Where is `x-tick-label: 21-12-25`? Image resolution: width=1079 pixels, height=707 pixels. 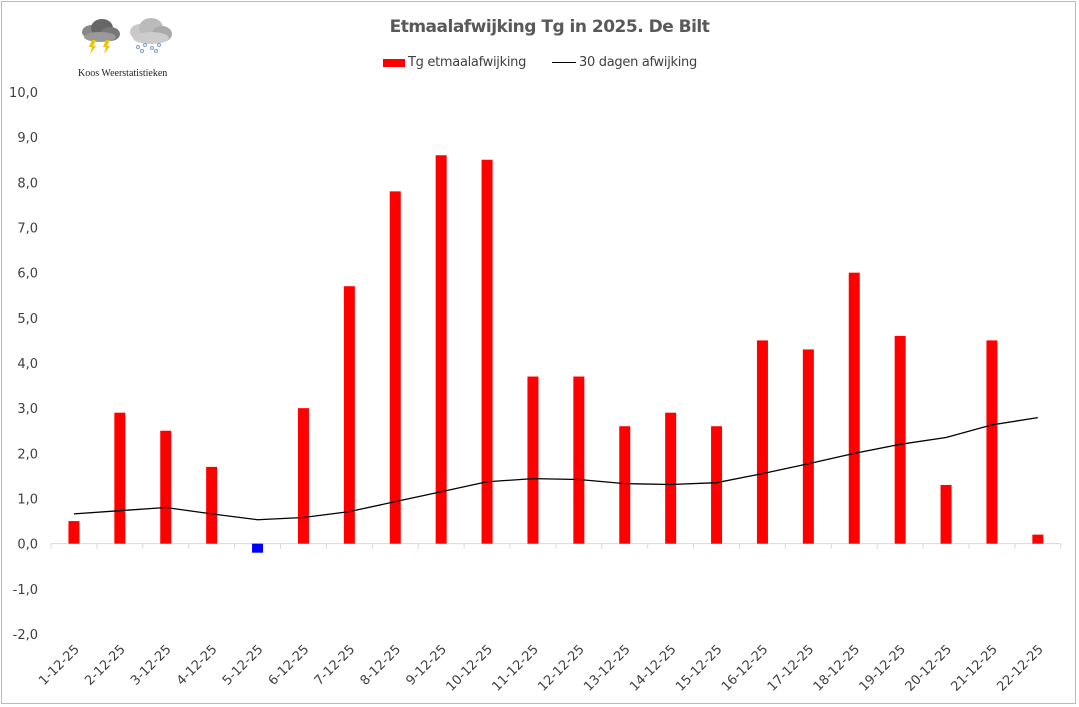
x-tick-label: 21-12-25 is located at coordinates (974, 668).